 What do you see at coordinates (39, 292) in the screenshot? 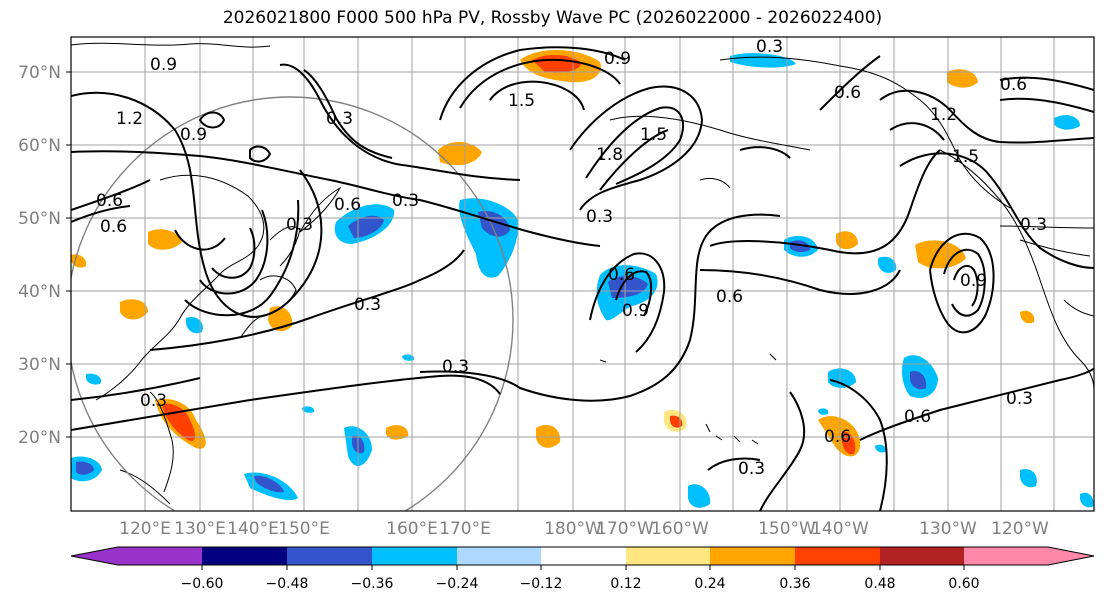
I see `lat-label: 40°N` at bounding box center [39, 292].